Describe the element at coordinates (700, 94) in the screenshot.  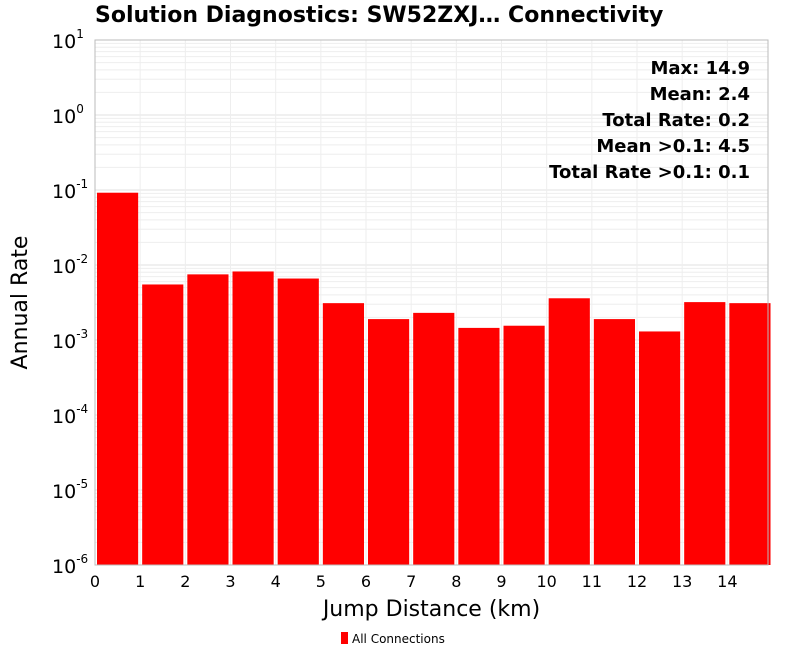
I see `stat-annotation: Mean: 2.4` at that location.